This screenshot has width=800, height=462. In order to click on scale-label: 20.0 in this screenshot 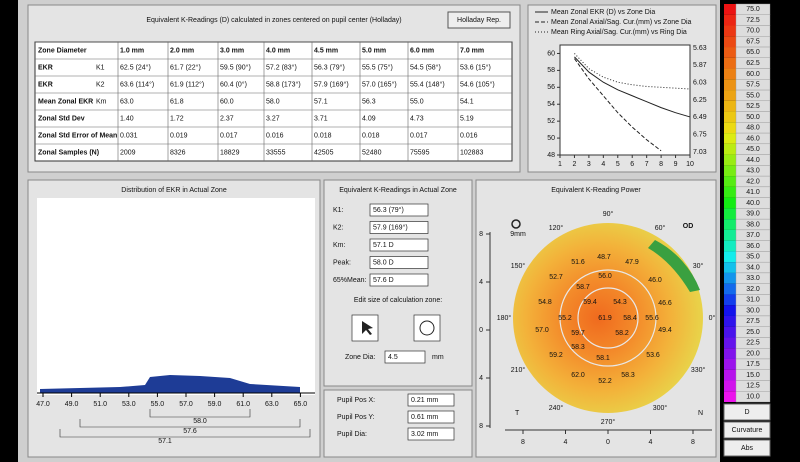, I will do `click(753, 353)`.